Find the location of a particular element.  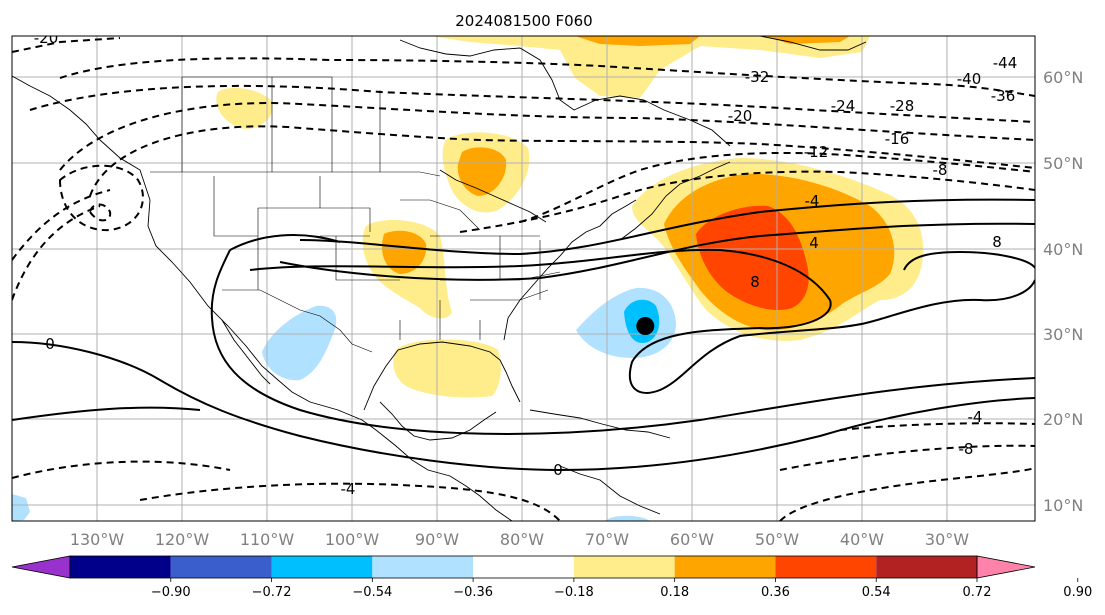

colorbar-frame is located at coordinates (523, 567).